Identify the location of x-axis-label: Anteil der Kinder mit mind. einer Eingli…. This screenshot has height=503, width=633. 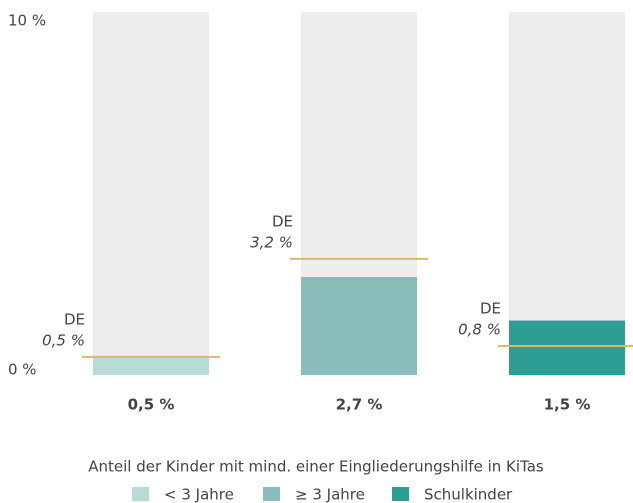
(316, 467).